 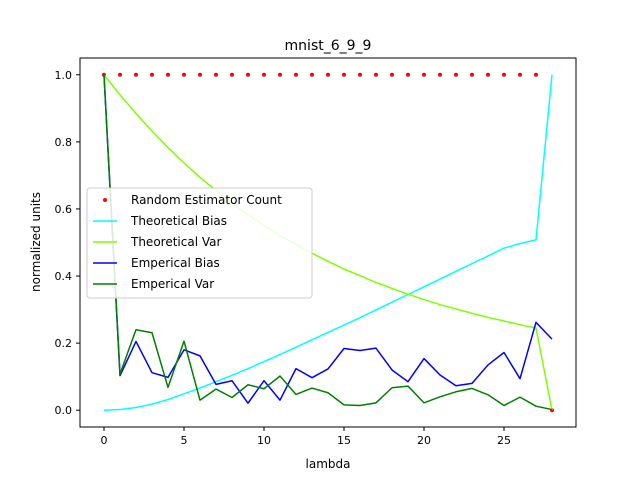 What do you see at coordinates (178, 221) in the screenshot?
I see `legend-label: Theoretical Bias` at bounding box center [178, 221].